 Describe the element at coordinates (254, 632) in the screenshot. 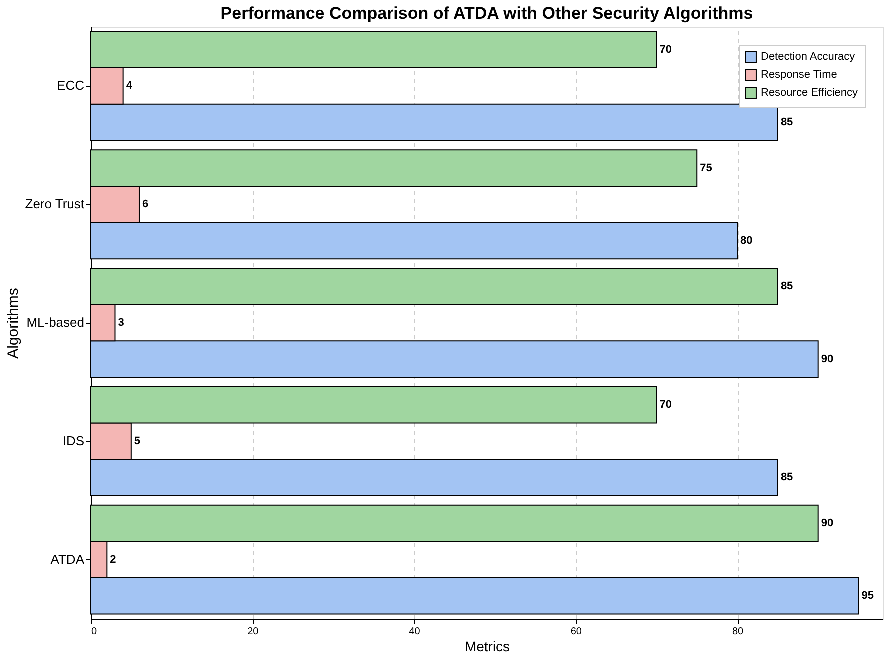

I see `x-tick-label: 20` at that location.